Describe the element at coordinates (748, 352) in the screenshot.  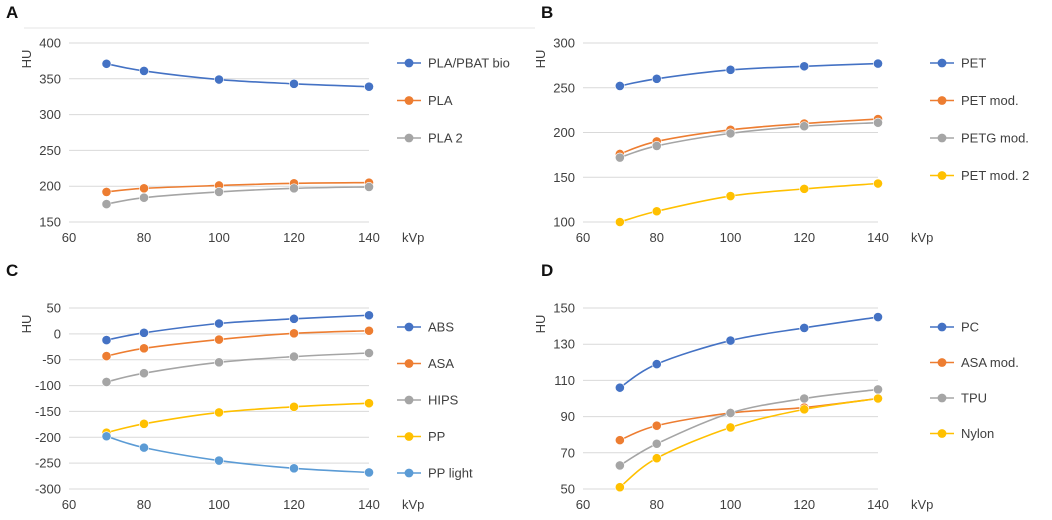
I see `series-pc` at that location.